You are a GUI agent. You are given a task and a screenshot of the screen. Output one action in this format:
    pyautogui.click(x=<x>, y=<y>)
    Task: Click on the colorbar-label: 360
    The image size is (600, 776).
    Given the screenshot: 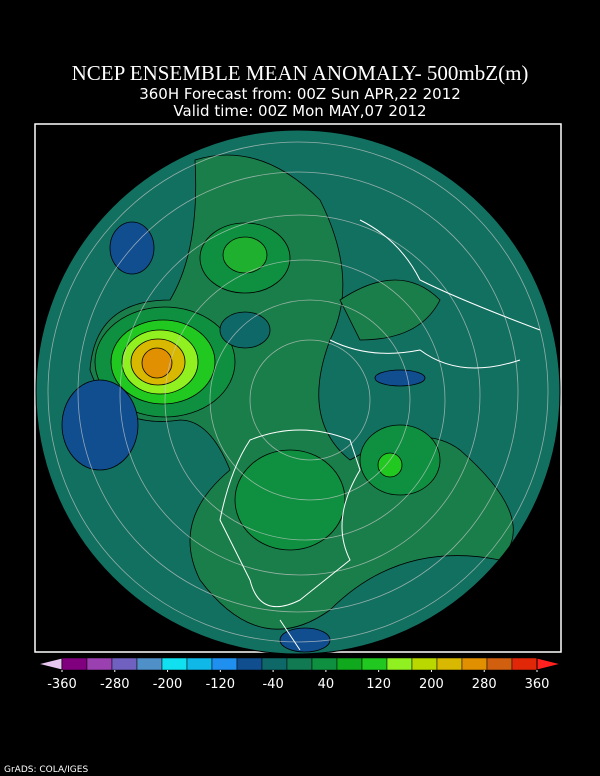 What is the action you would take?
    pyautogui.click(x=537, y=684)
    